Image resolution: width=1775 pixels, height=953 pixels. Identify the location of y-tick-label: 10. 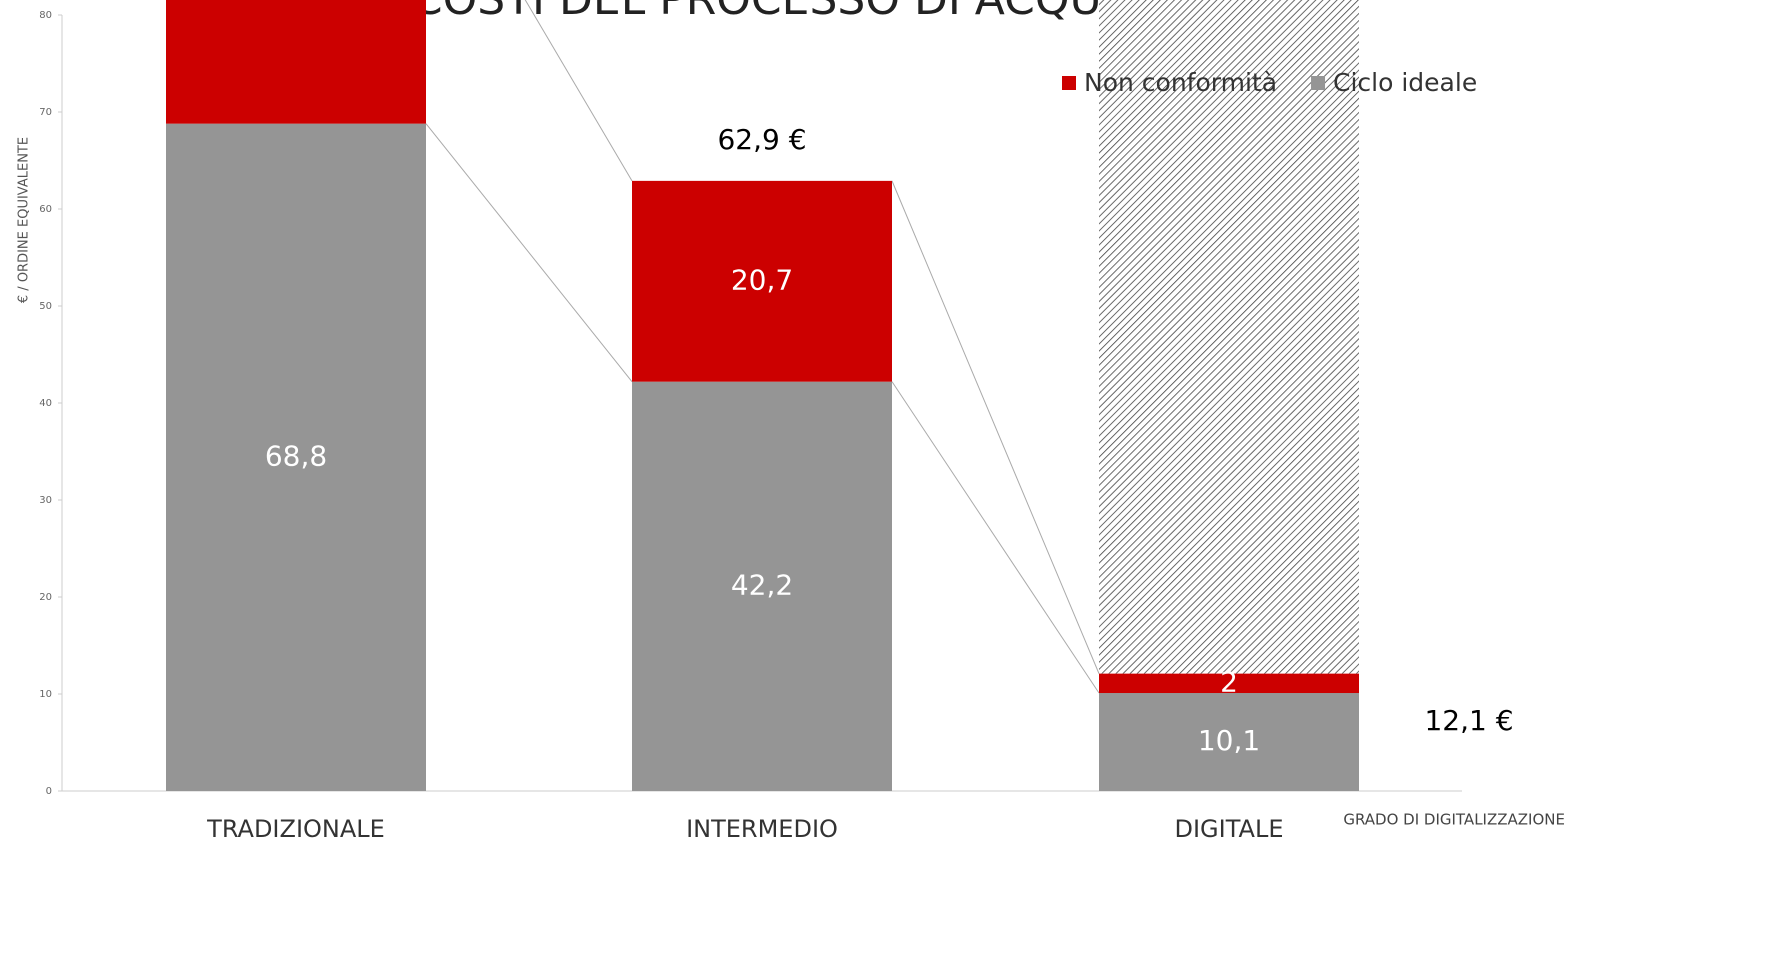
(45, 694).